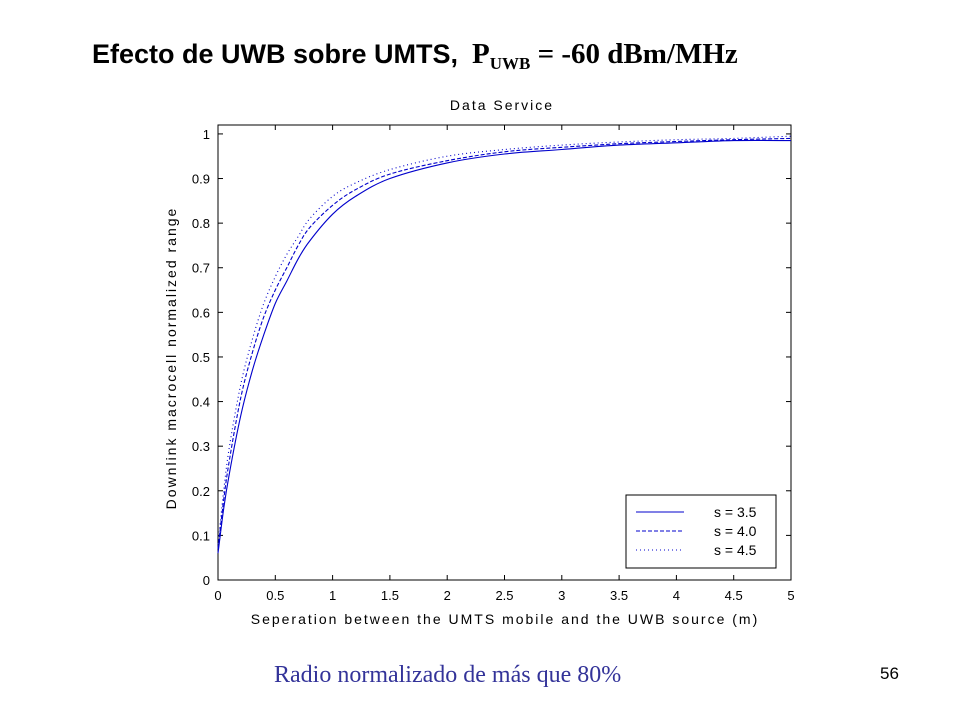 This screenshot has width=960, height=720. What do you see at coordinates (510, 63) in the screenshot?
I see `formula-subscript: UWB` at bounding box center [510, 63].